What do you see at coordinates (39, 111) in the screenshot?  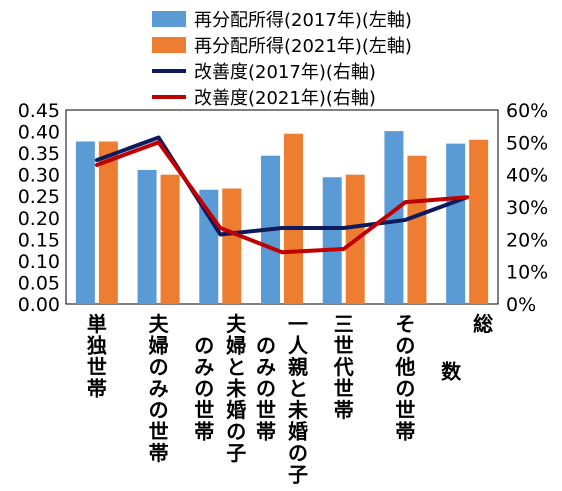 I see `left-tick-label: 0.45` at bounding box center [39, 111].